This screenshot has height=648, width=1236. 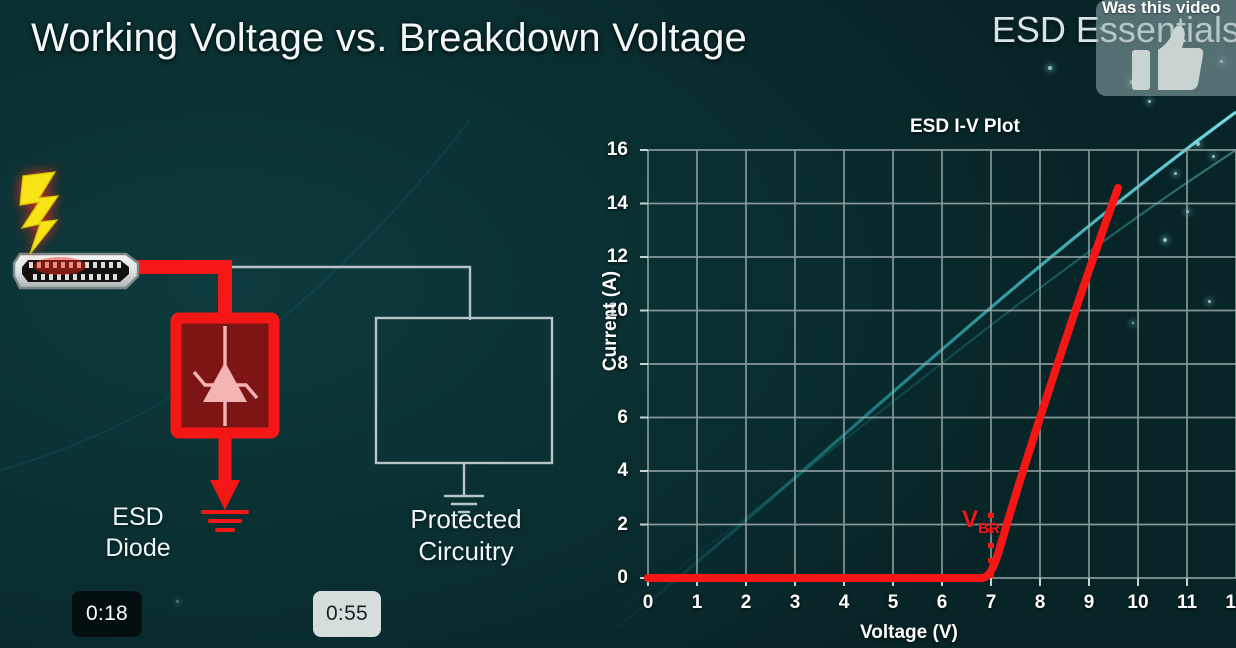 What do you see at coordinates (617, 256) in the screenshot?
I see `y-tick-label: 12` at bounding box center [617, 256].